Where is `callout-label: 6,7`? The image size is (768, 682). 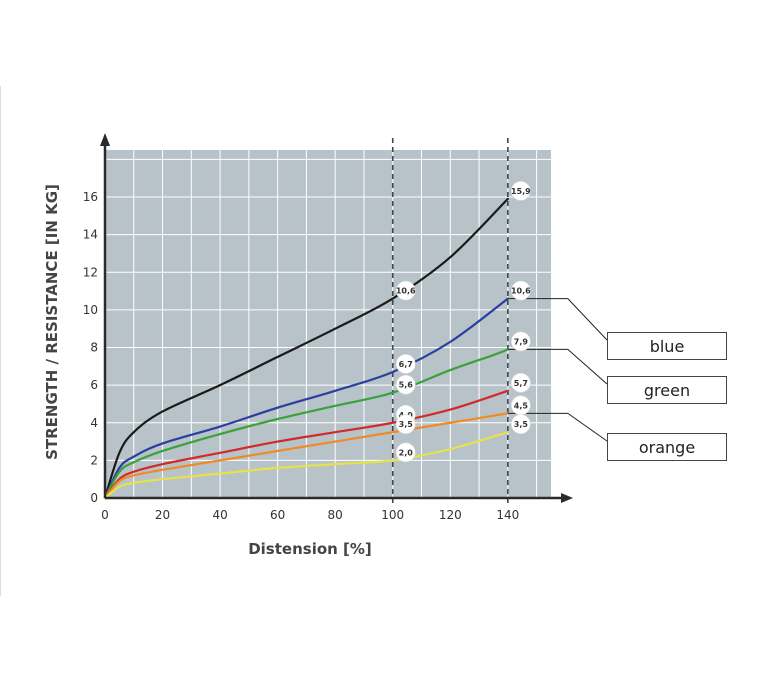
callout-label: 6,7 is located at coordinates (406, 364).